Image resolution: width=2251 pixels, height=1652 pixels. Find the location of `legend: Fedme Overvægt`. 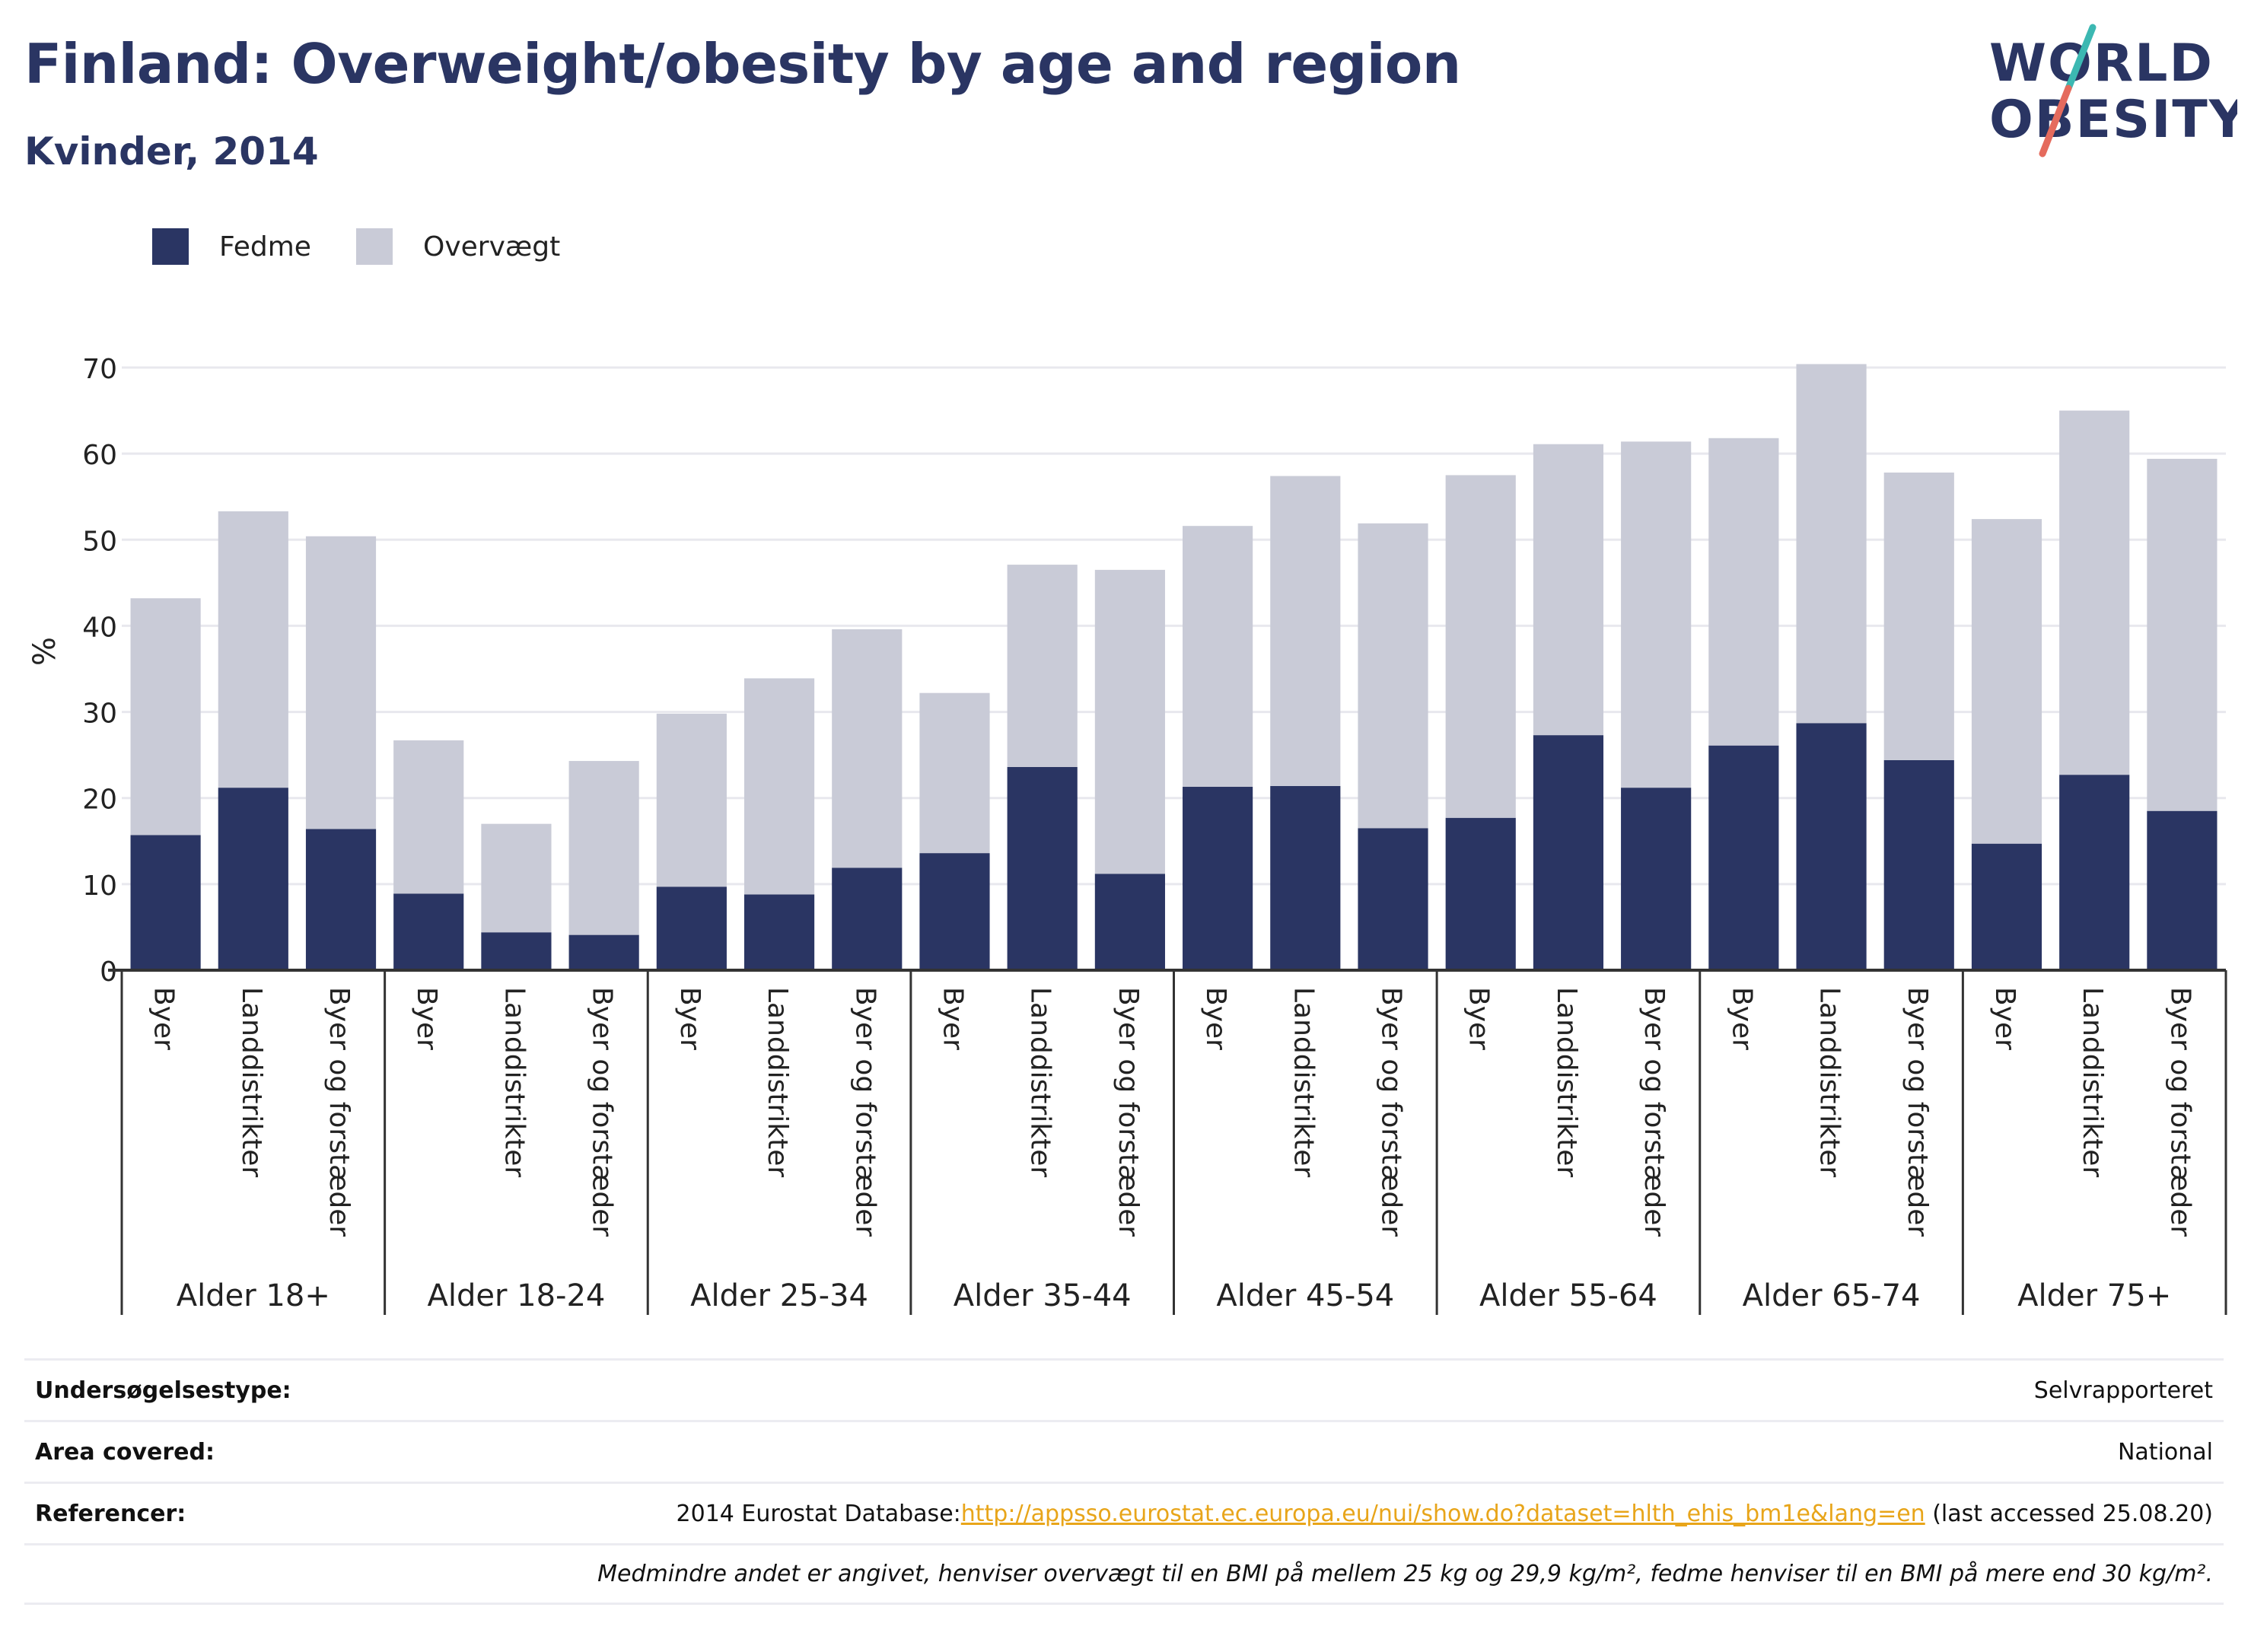

legend: Fedme Overvægt is located at coordinates (356, 246).